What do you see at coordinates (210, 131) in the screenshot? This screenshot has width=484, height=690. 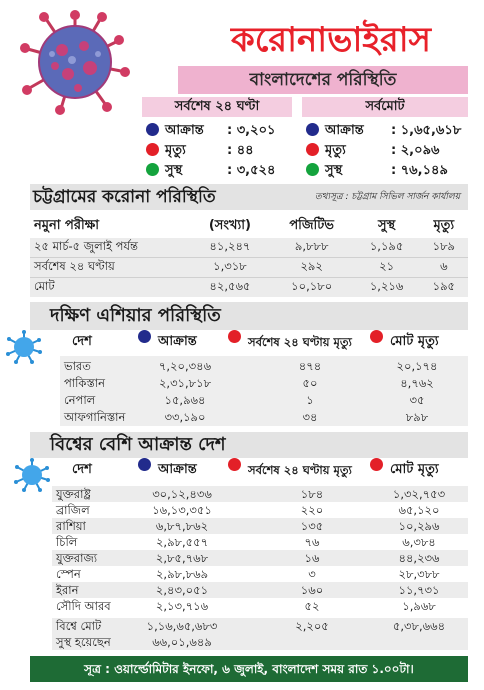 I see `last24-infected-row: আক্রান্ত : ৩,২০১` at bounding box center [210, 131].